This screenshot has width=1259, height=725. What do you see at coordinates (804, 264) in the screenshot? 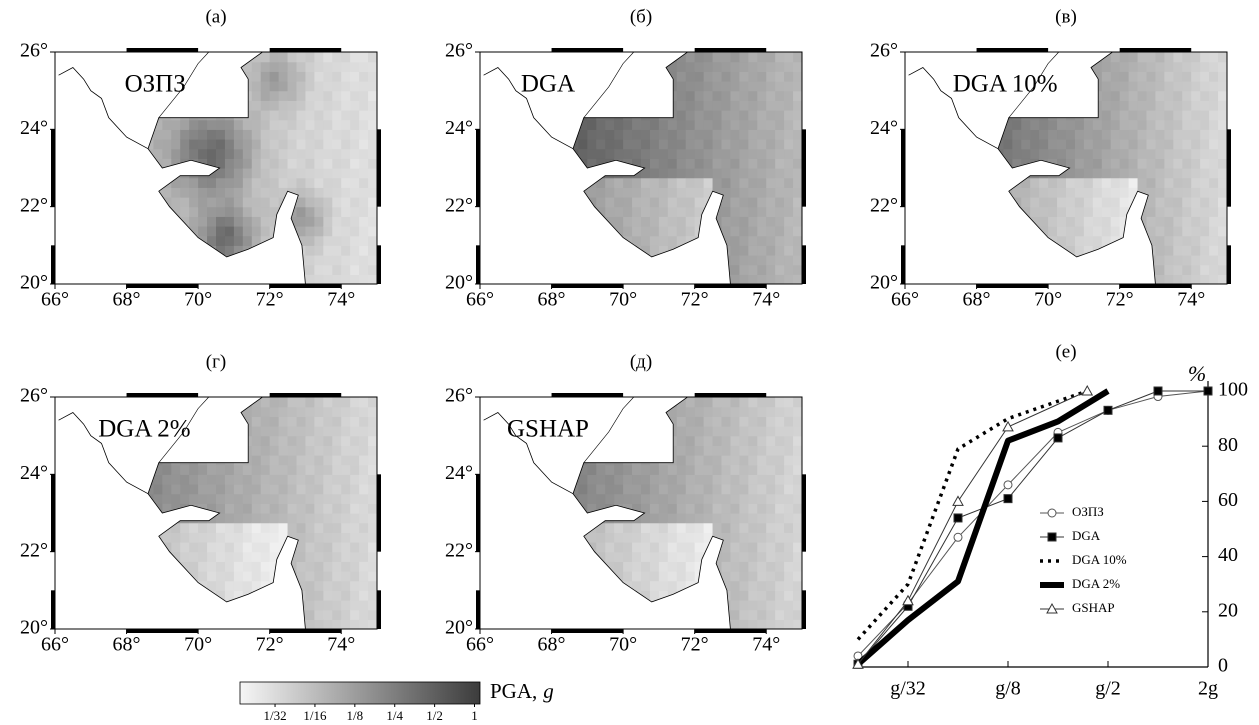
I see `frame-bar` at bounding box center [804, 264].